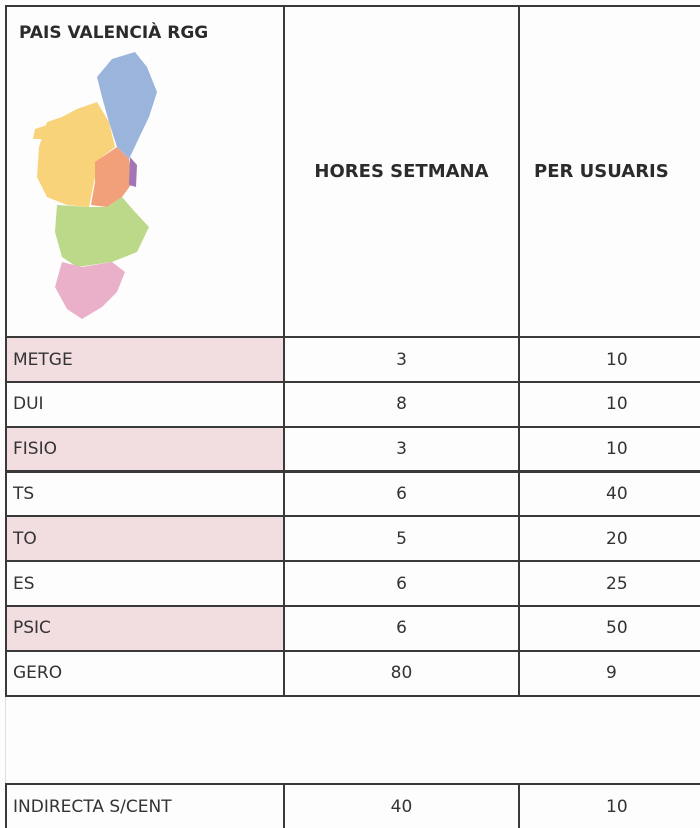 The width and height of the screenshot is (700, 828). I want to click on row-label: GERO, so click(145, 673).